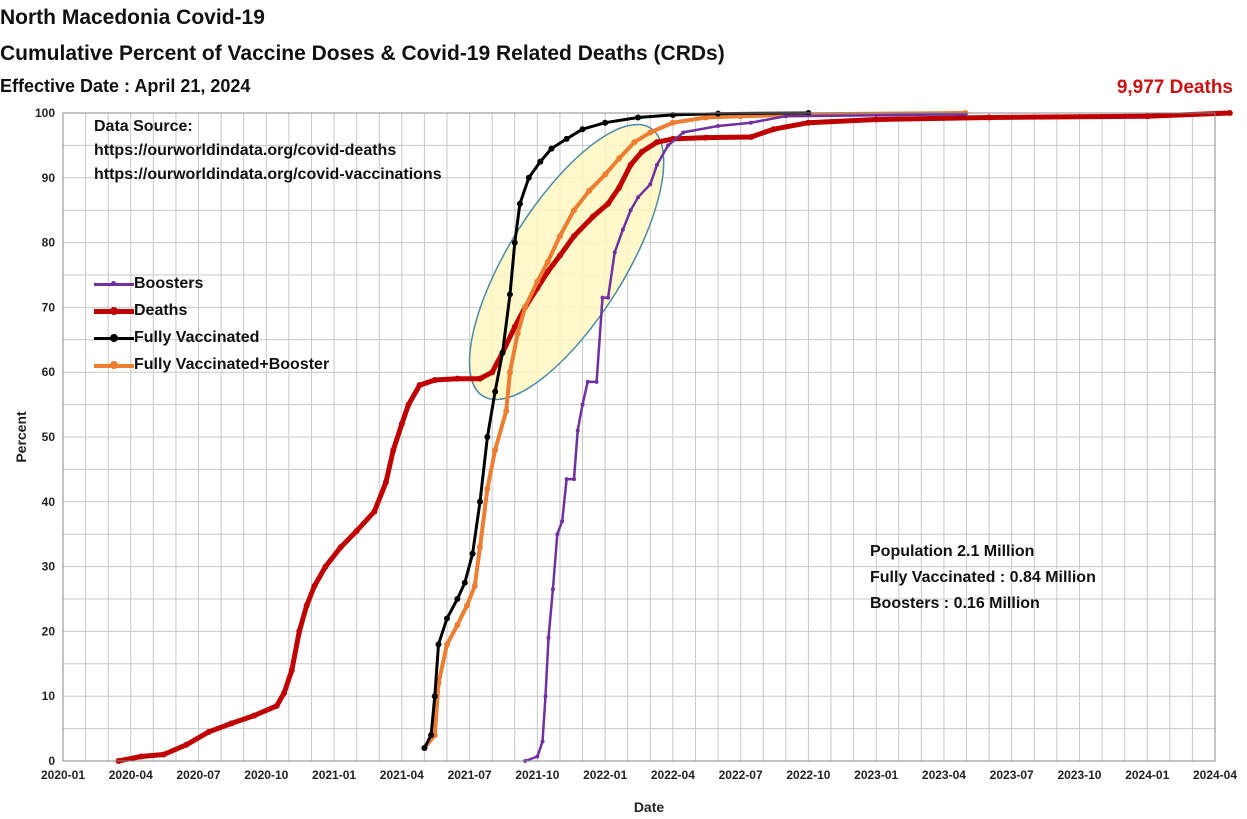 This screenshot has height=819, width=1247. What do you see at coordinates (673, 775) in the screenshot?
I see `x-tick-label: 2022-04` at bounding box center [673, 775].